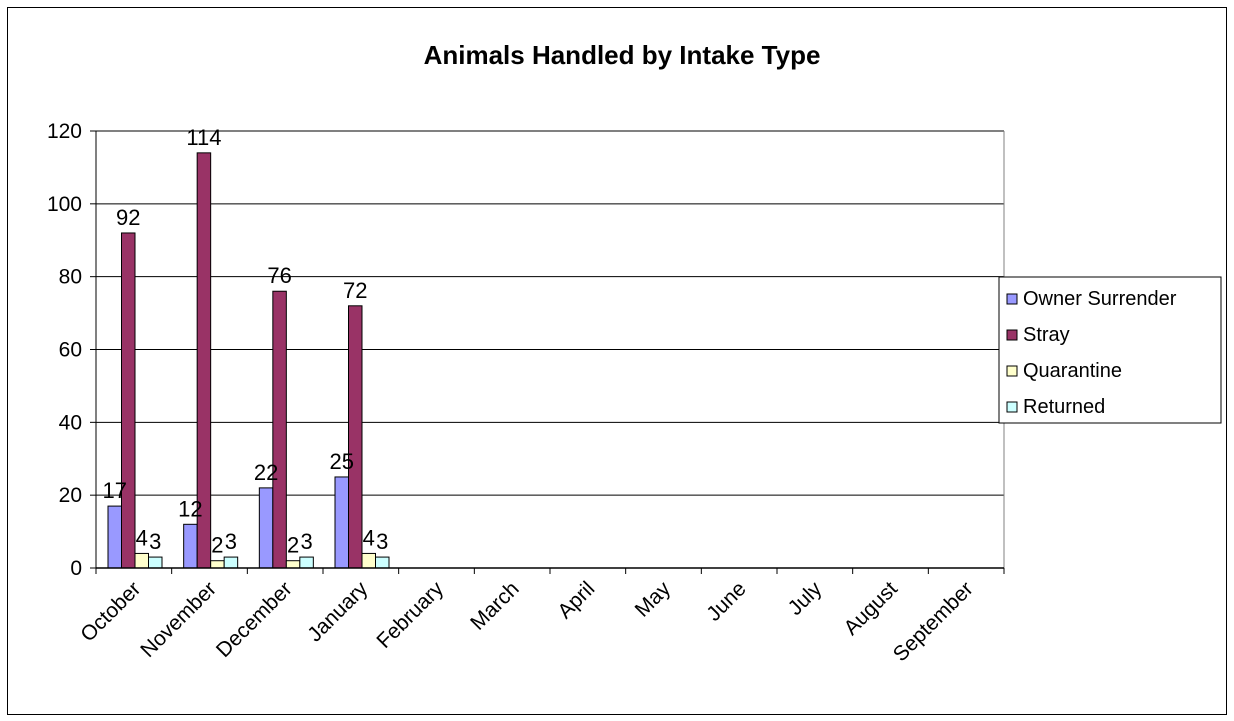  I want to click on data-label: 114, so click(203, 137).